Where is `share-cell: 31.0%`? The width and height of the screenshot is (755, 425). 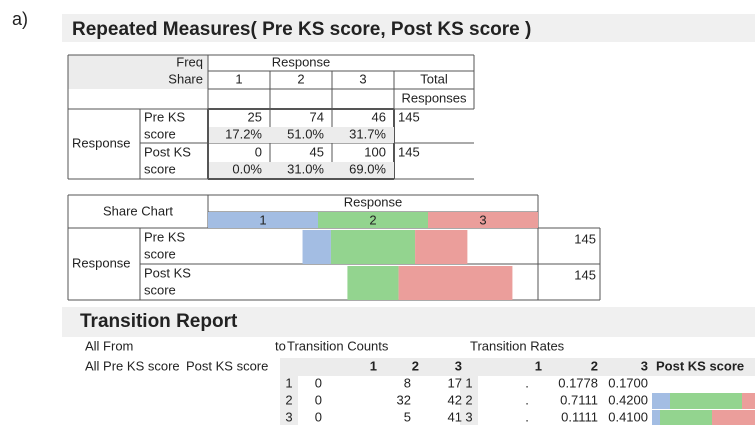 share-cell: 31.0% is located at coordinates (305, 168).